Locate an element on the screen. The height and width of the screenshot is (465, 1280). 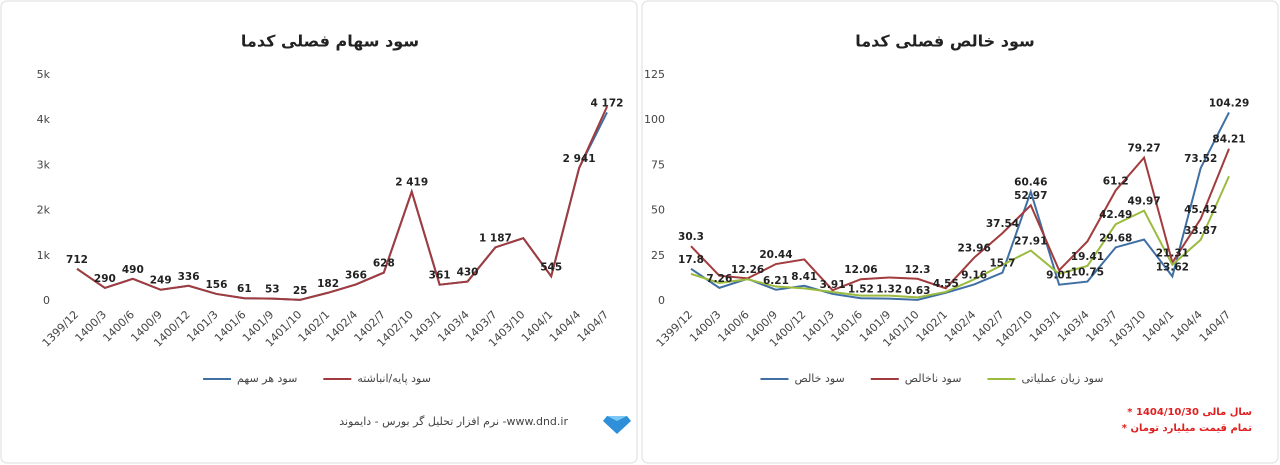
data-label: 23.96 is located at coordinates (974, 249).